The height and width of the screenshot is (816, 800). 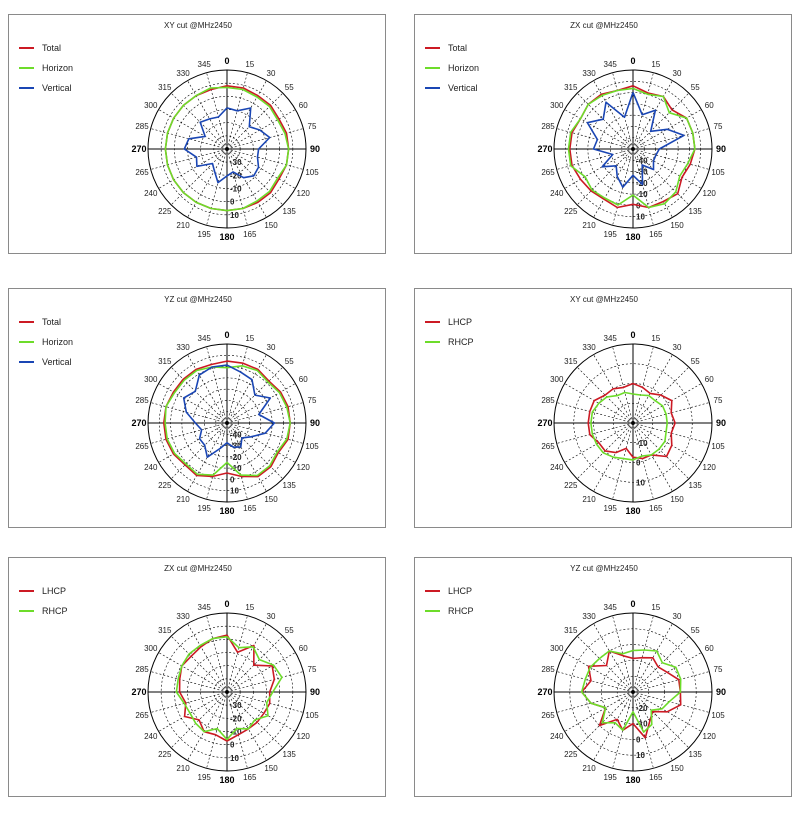 What do you see at coordinates (183, 616) in the screenshot?
I see `angle-label: 330` at bounding box center [183, 616].